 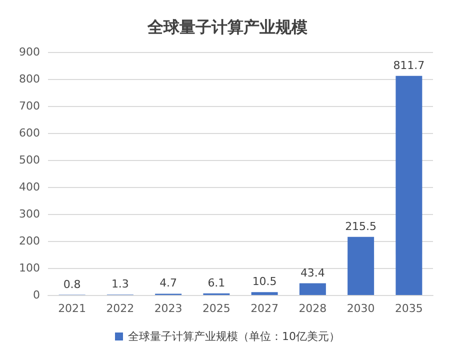 What do you see at coordinates (264, 281) in the screenshot?
I see `data-label: 10.5` at bounding box center [264, 281].